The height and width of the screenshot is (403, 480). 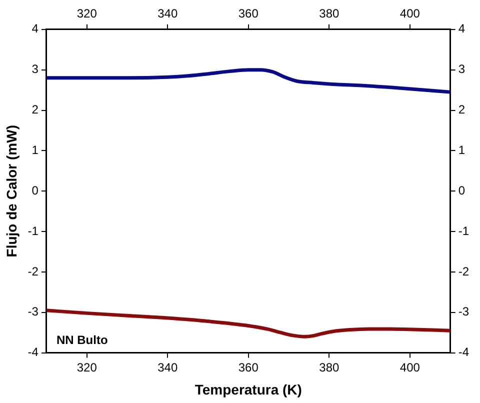 I want to click on y-tick-label: 0, so click(x=35, y=190).